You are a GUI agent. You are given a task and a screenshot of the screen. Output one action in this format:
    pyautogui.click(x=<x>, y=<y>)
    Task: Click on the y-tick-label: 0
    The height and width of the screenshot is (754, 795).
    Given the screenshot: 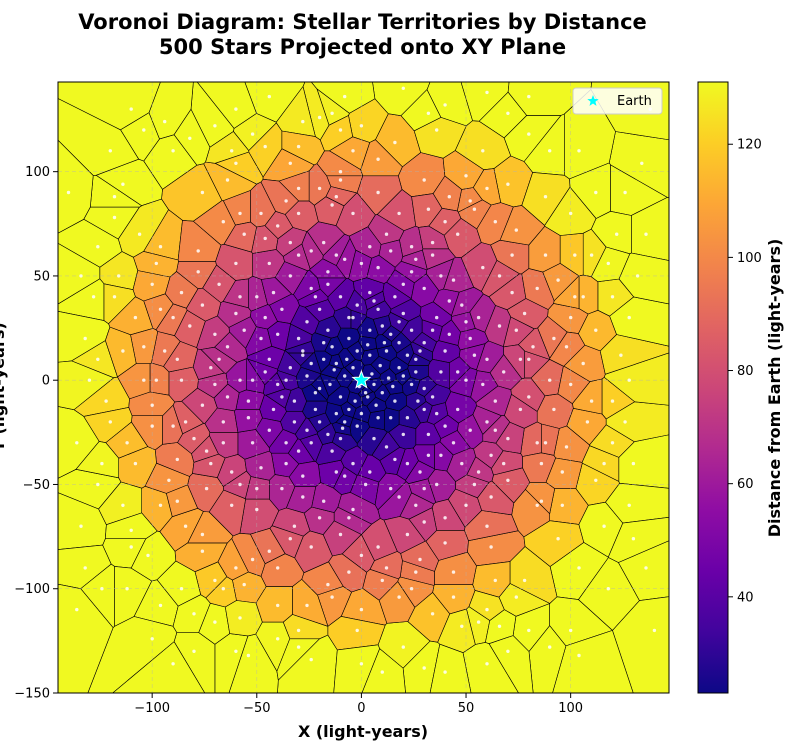 What is the action you would take?
    pyautogui.click(x=46, y=381)
    